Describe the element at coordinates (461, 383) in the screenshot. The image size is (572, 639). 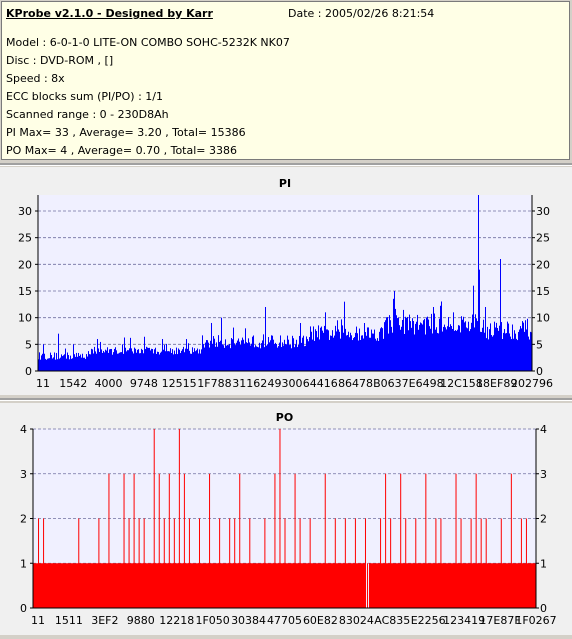
I see `x-tick-label: 12C158` at that location.